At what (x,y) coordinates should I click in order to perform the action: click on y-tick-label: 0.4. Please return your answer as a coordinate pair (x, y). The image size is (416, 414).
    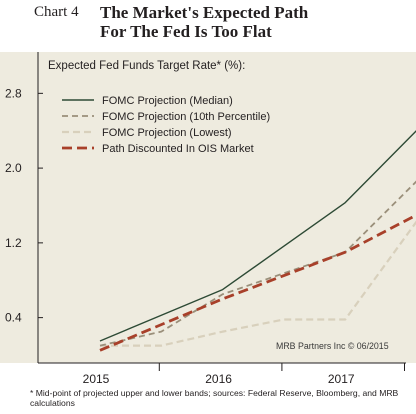
    Looking at the image, I should click on (13, 318).